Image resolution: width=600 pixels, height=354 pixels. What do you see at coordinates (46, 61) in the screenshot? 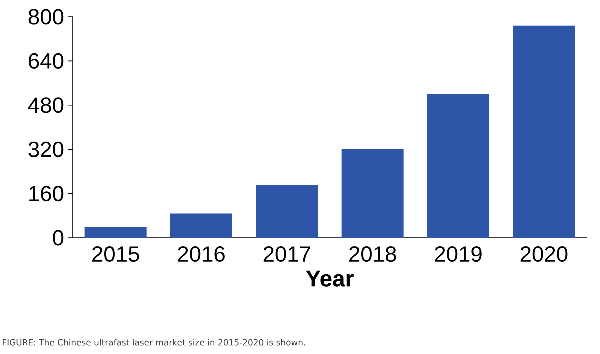
I see `y-tick-label: 640` at bounding box center [46, 61].